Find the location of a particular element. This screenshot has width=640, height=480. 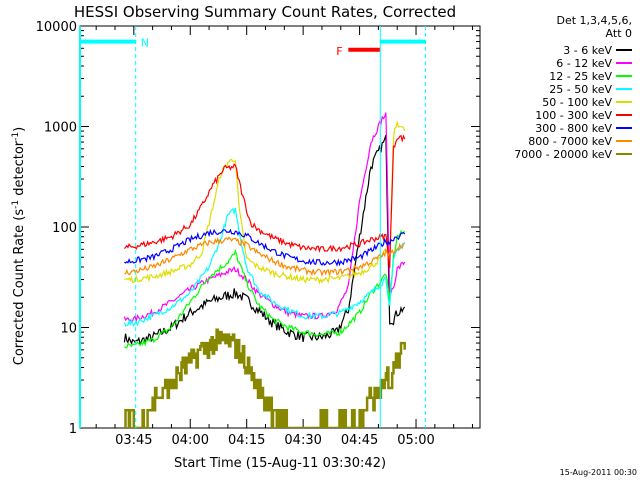

x-tick-label: 04:30 is located at coordinates (302, 440).